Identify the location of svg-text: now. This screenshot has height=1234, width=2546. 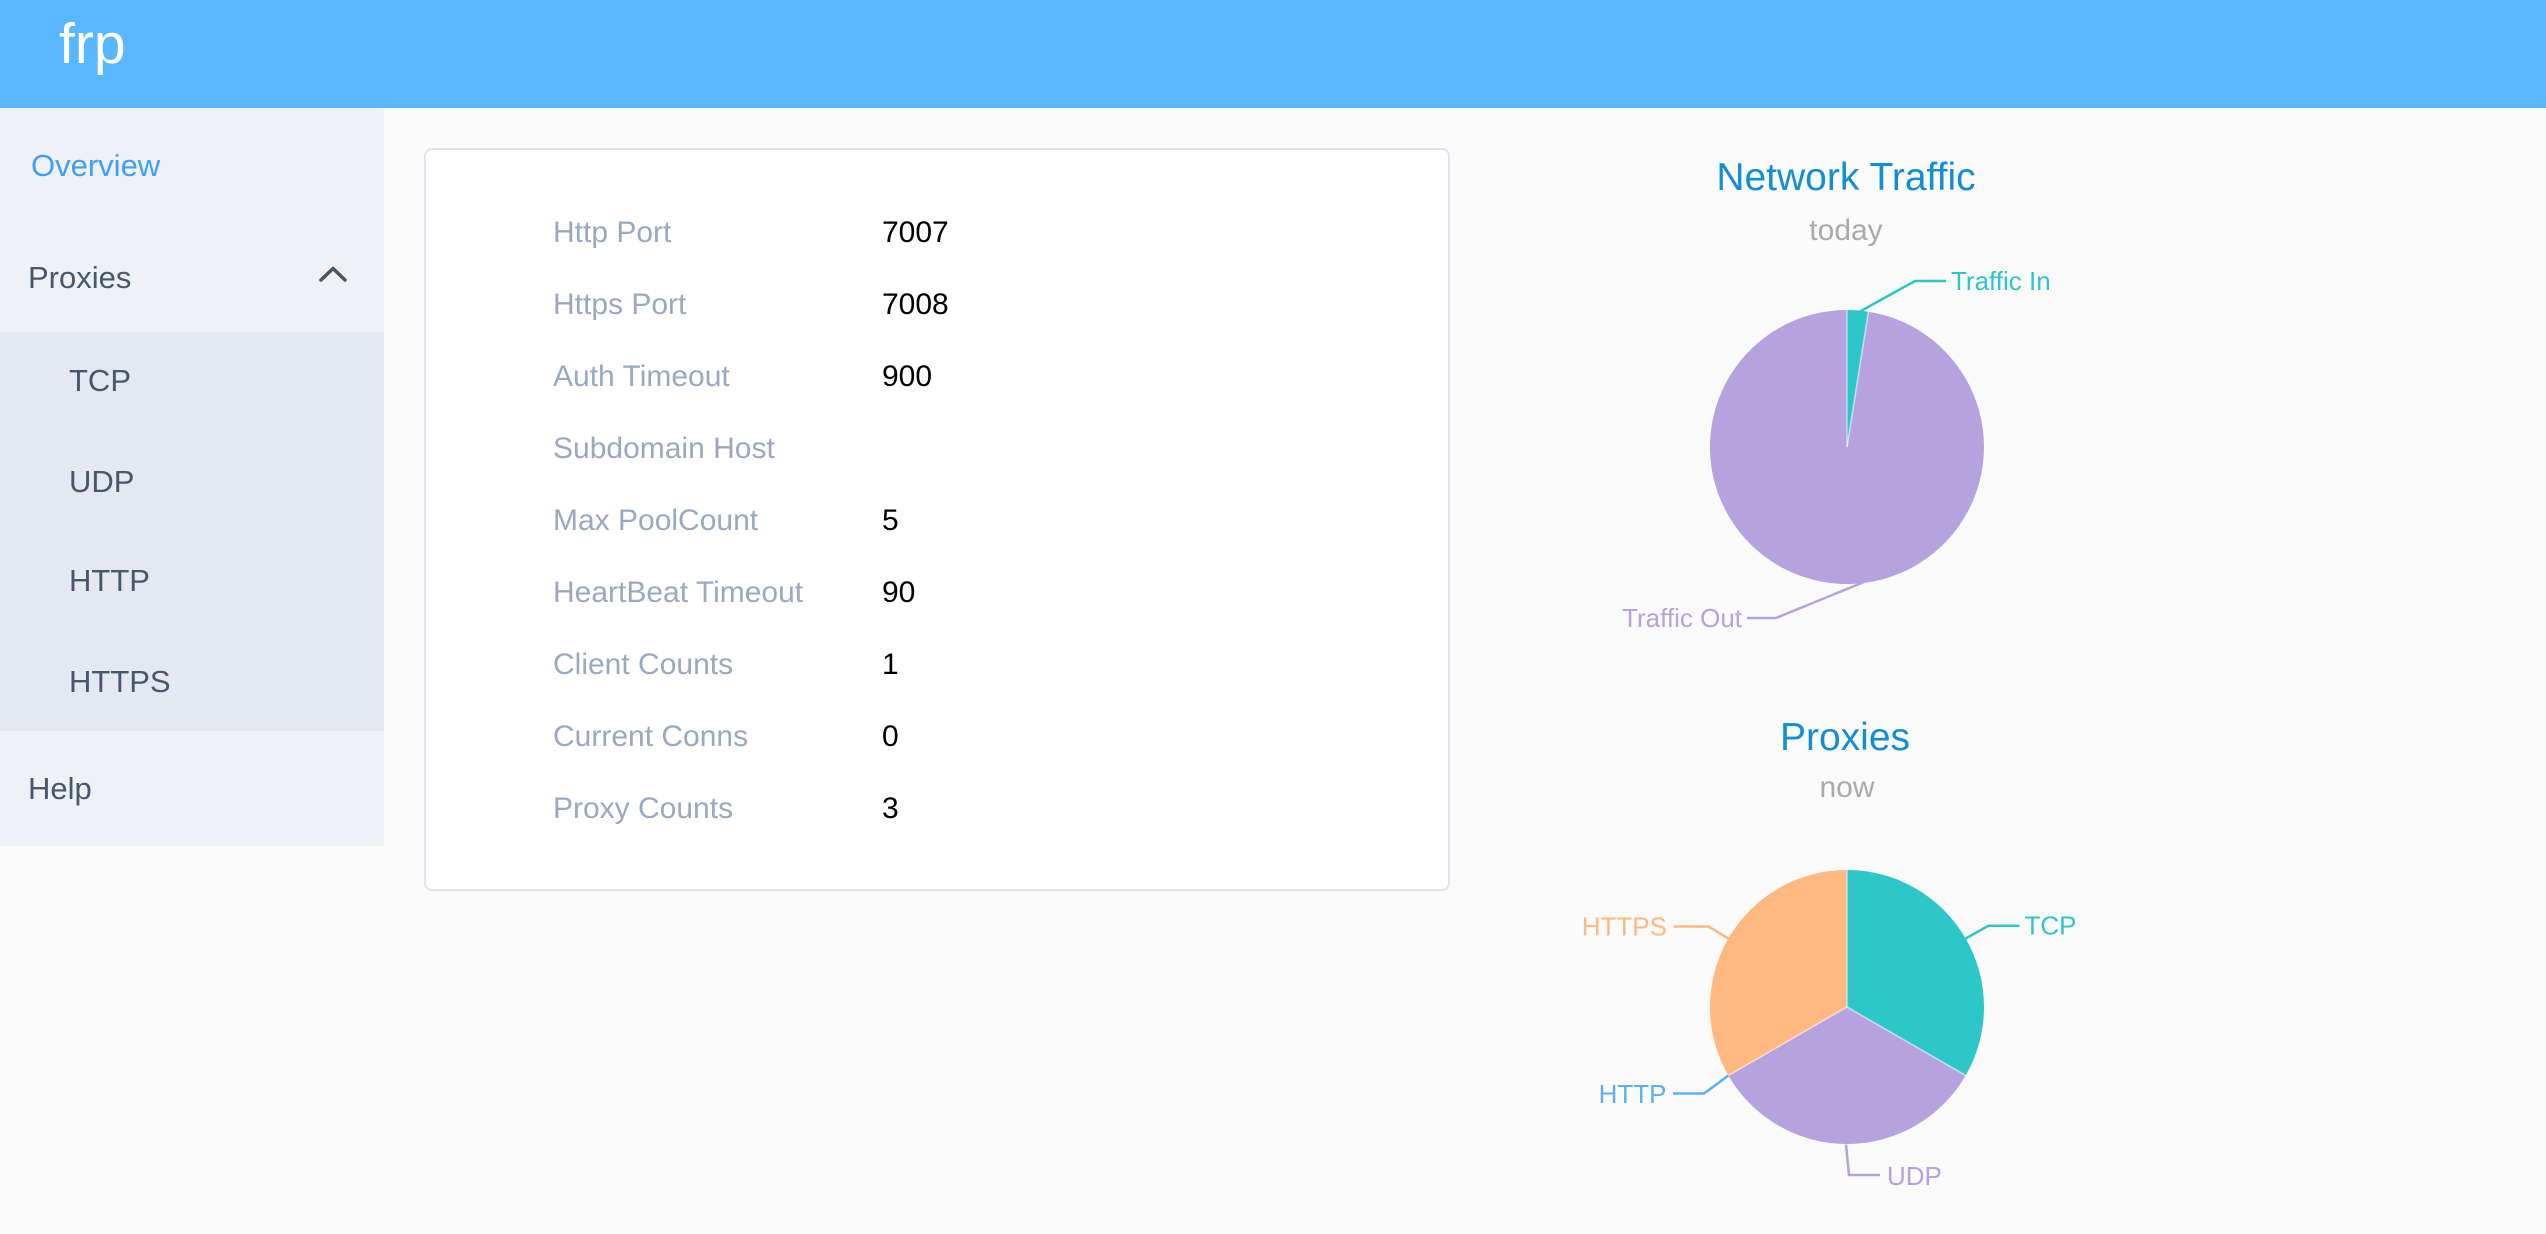
(1846, 787).